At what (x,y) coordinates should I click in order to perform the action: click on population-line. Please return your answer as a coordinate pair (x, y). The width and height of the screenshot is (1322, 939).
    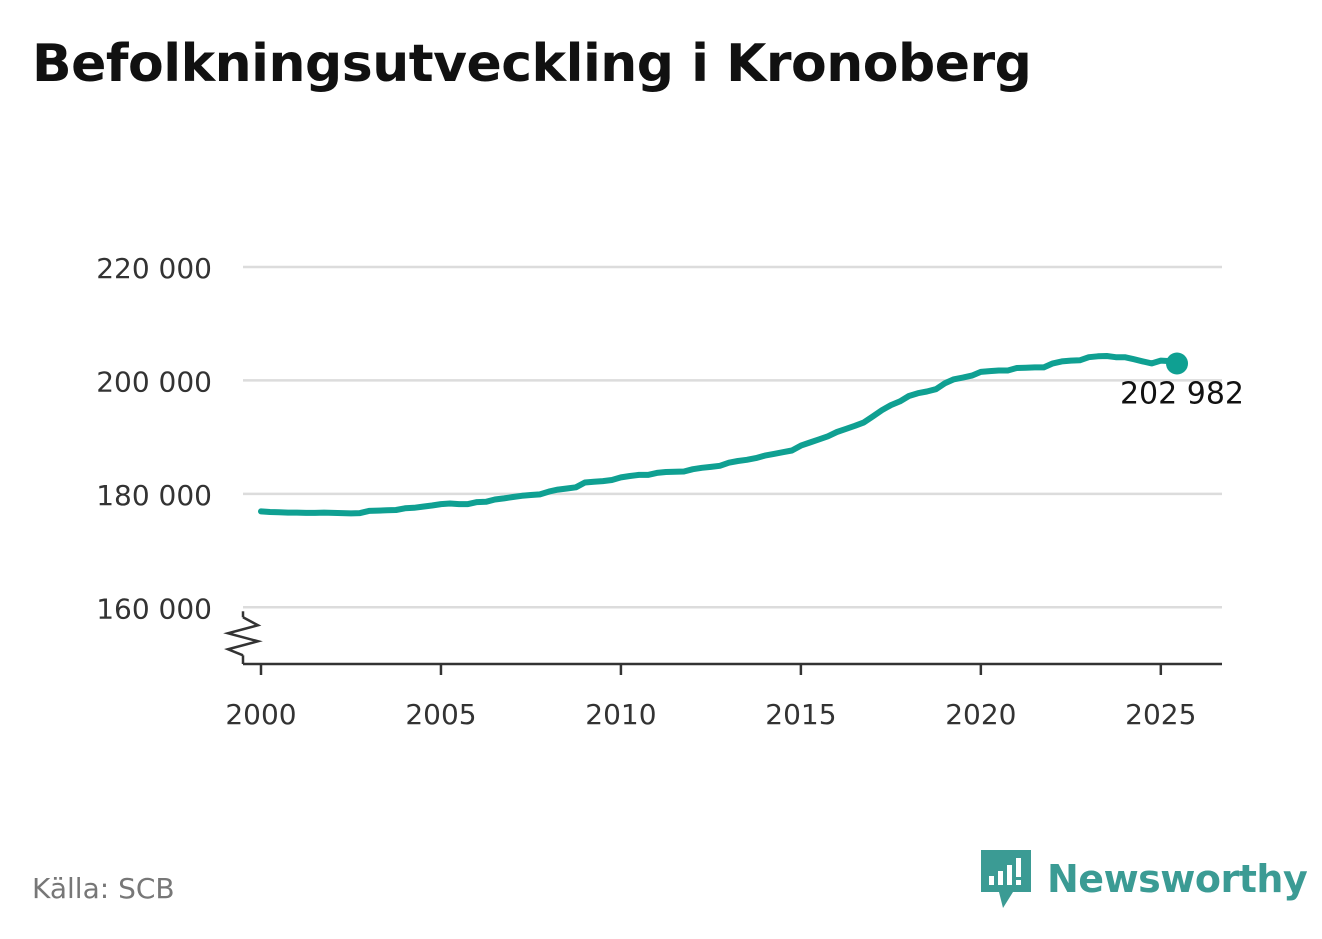
    Looking at the image, I should click on (719, 435).